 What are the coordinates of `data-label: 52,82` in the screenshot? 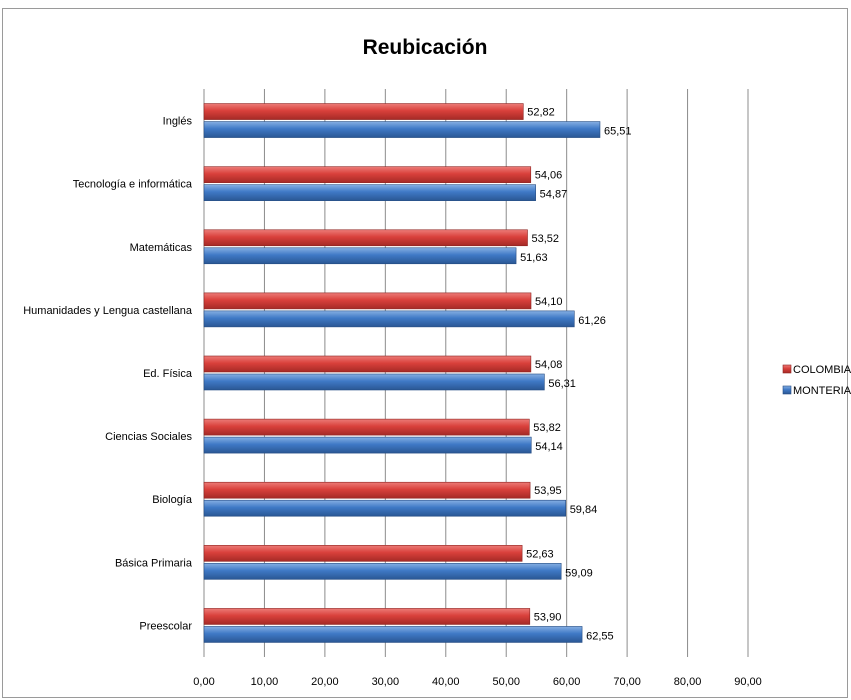 It's located at (541, 113).